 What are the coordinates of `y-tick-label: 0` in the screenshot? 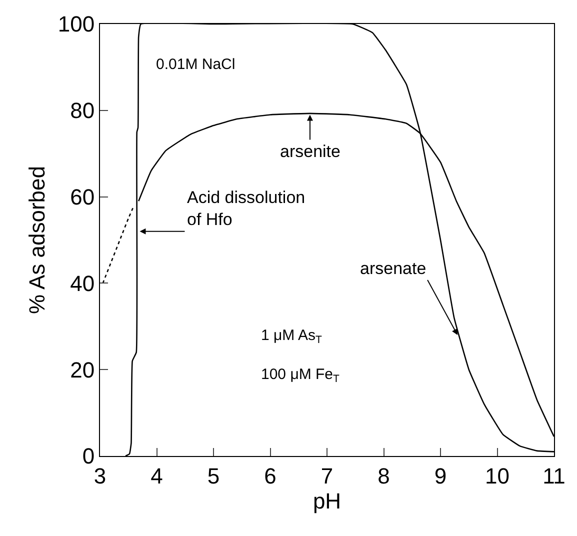 It's located at (88, 456).